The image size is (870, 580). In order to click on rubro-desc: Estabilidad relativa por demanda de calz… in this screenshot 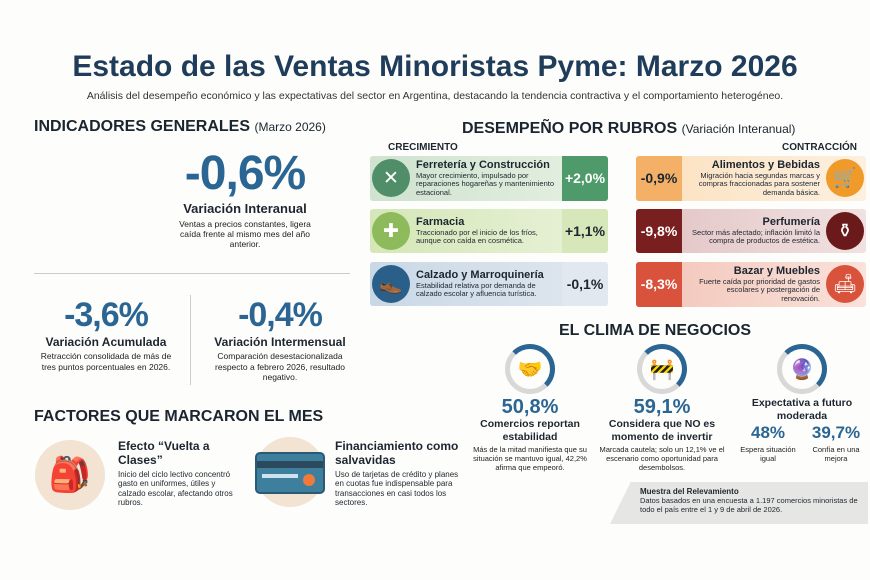, I will do `click(476, 289)`.